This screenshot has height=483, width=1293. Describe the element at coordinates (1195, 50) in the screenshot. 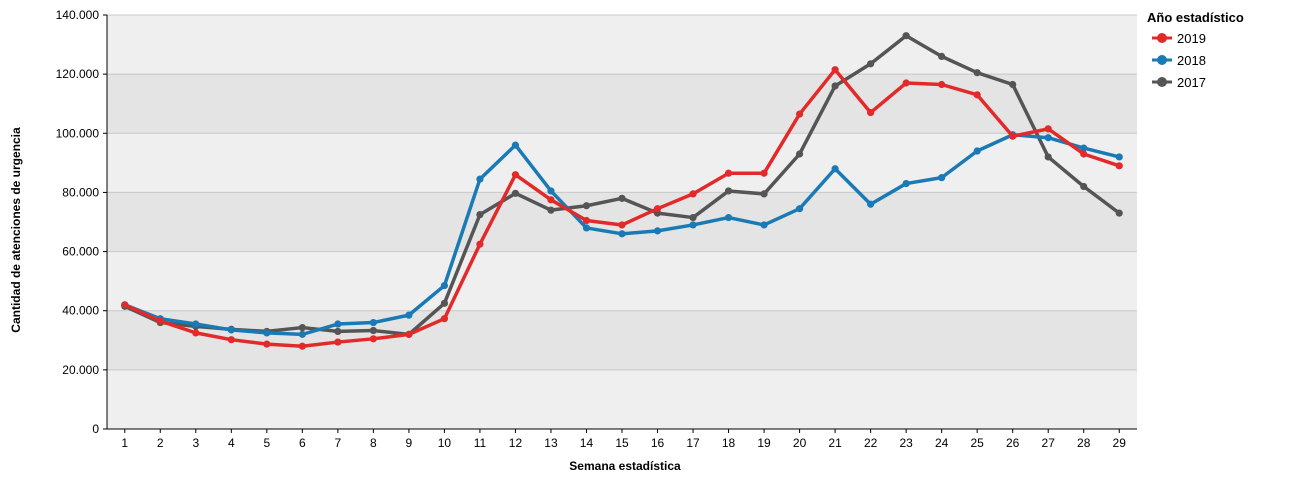

I see `legend: Año estadístico 2019 2018 2017` at that location.